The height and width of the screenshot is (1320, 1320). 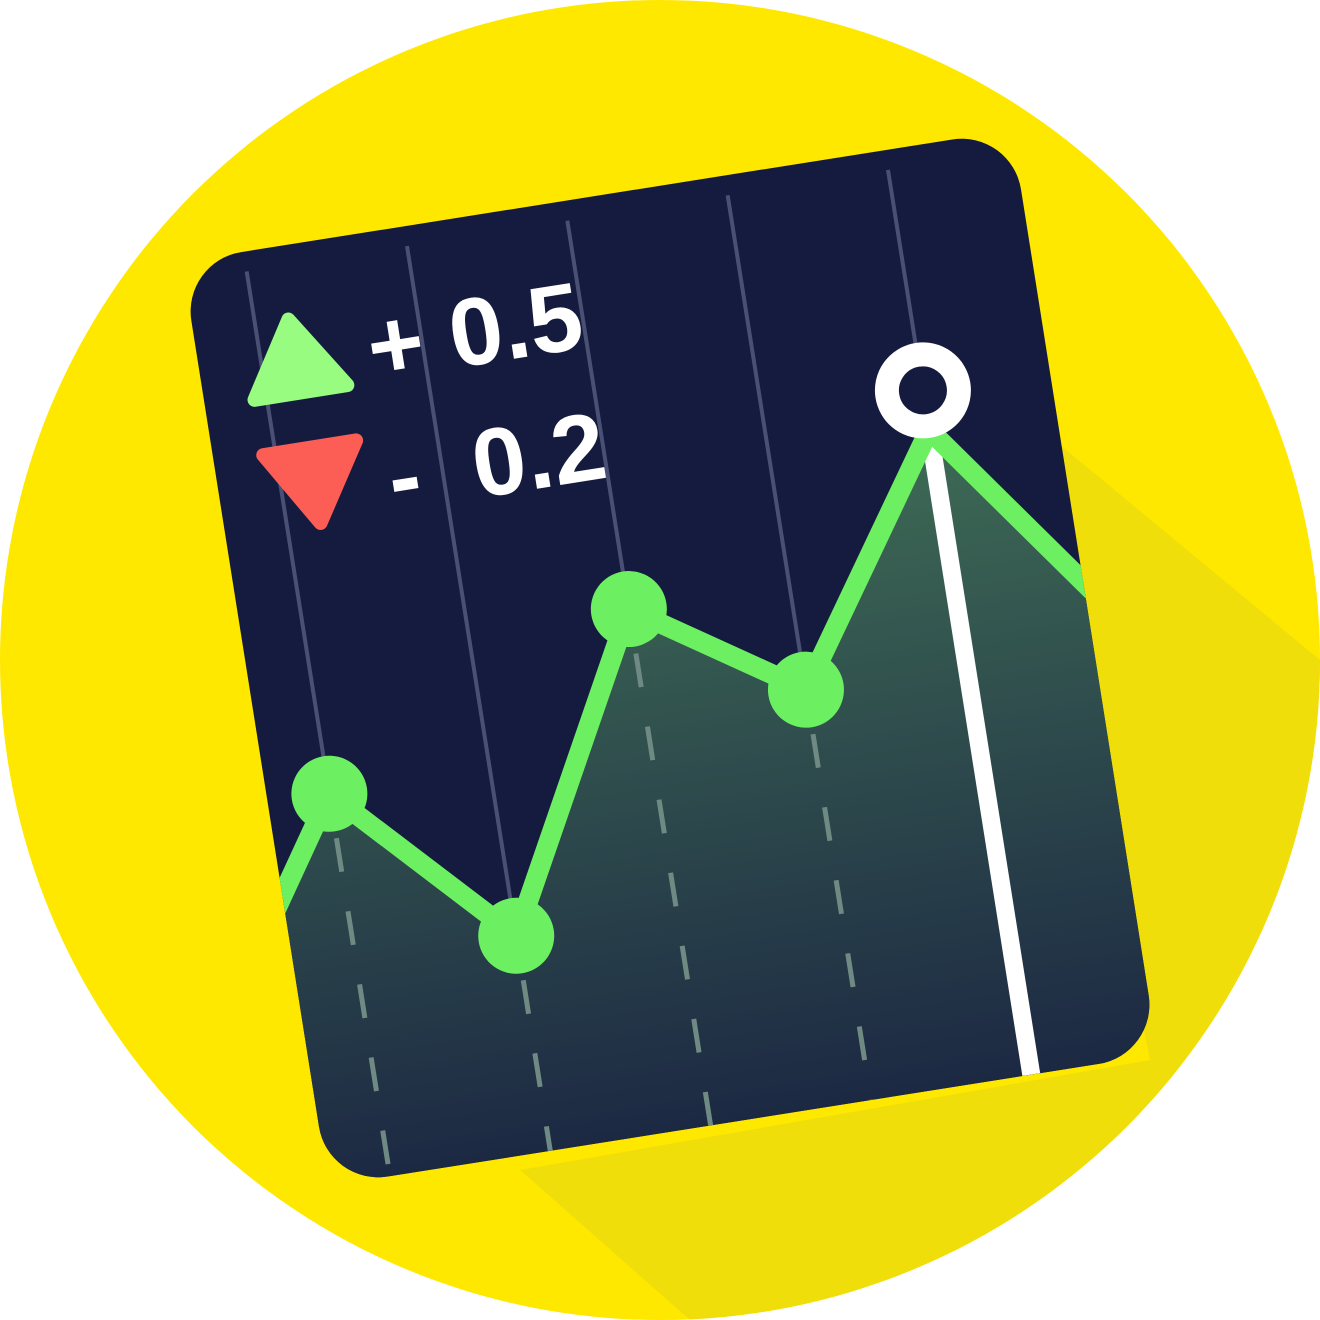 What do you see at coordinates (567, 772) in the screenshot?
I see `chart-points` at bounding box center [567, 772].